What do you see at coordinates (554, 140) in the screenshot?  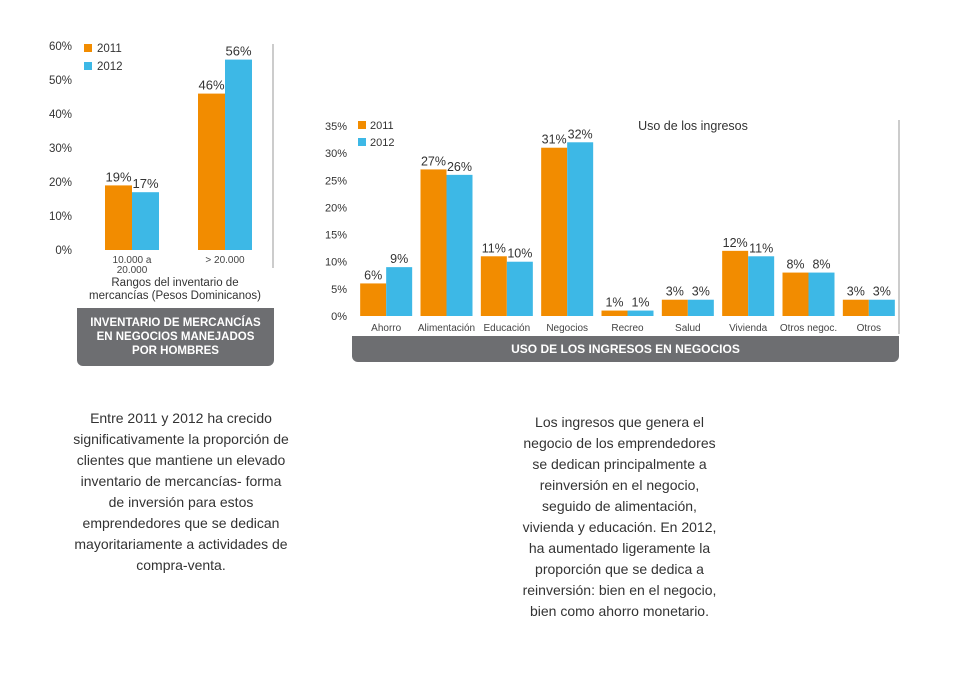 I see `bar-data-label: 31%` at bounding box center [554, 140].